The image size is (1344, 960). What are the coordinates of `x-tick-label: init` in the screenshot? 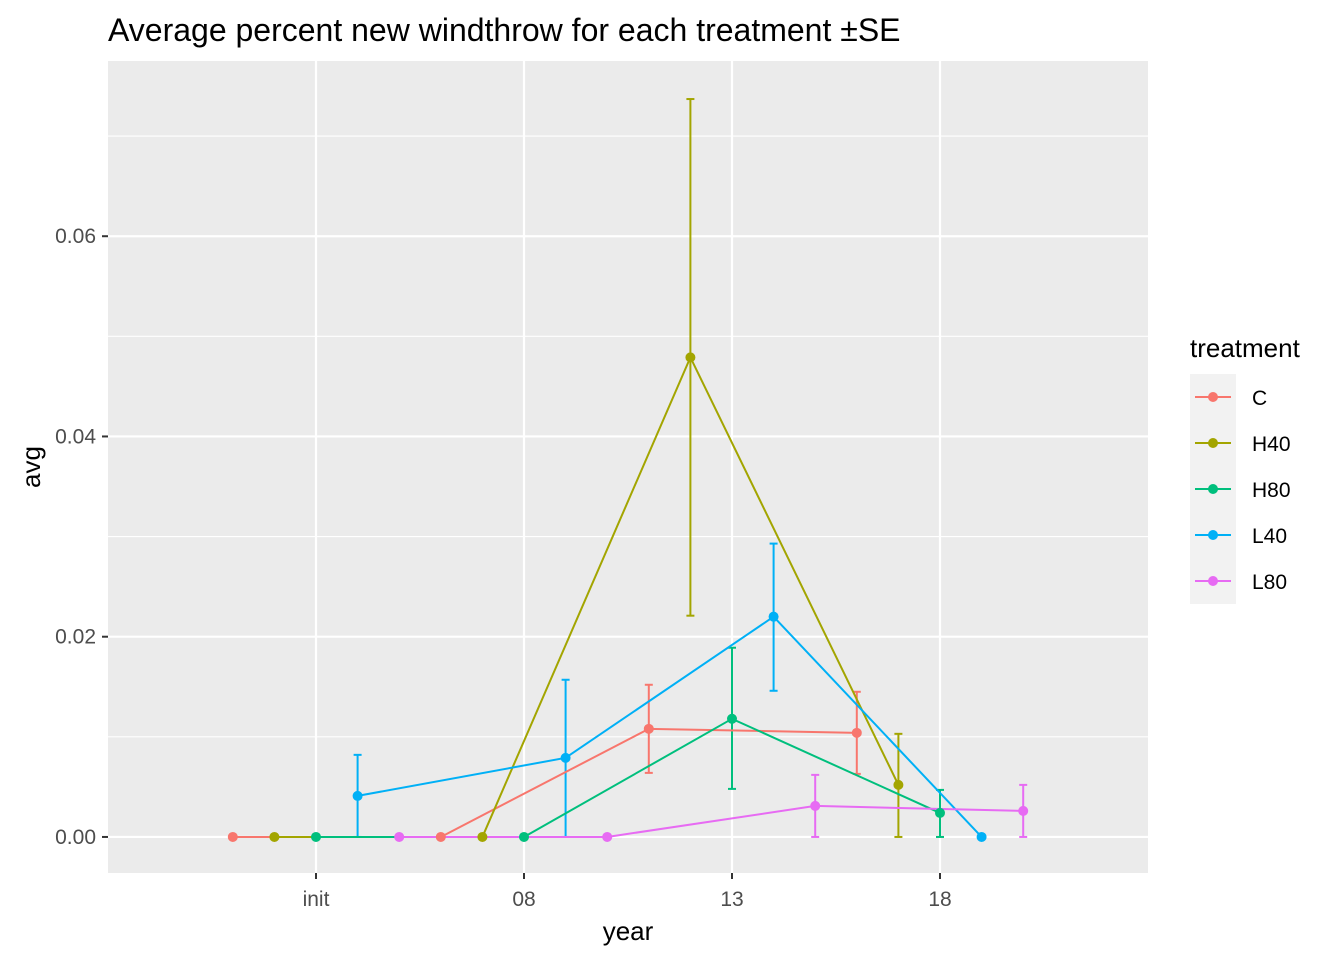 It's located at (316, 899).